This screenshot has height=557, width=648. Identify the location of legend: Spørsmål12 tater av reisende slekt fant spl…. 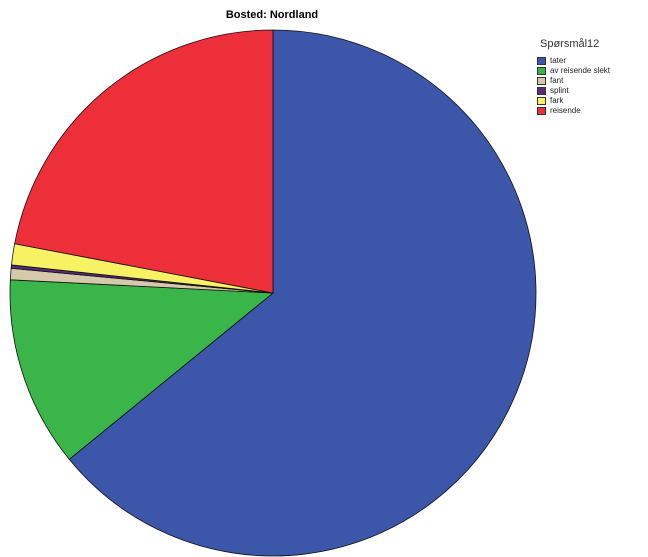
(592, 77).